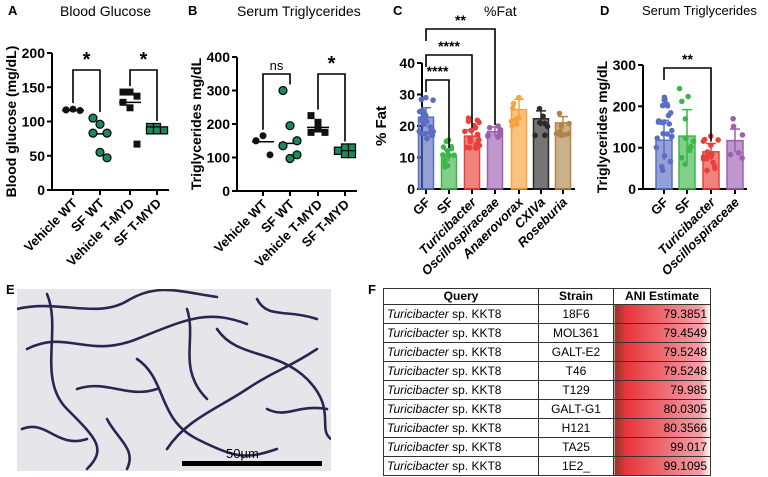 The image size is (768, 477). What do you see at coordinates (576, 428) in the screenshot?
I see `strain-cell: H121` at bounding box center [576, 428].